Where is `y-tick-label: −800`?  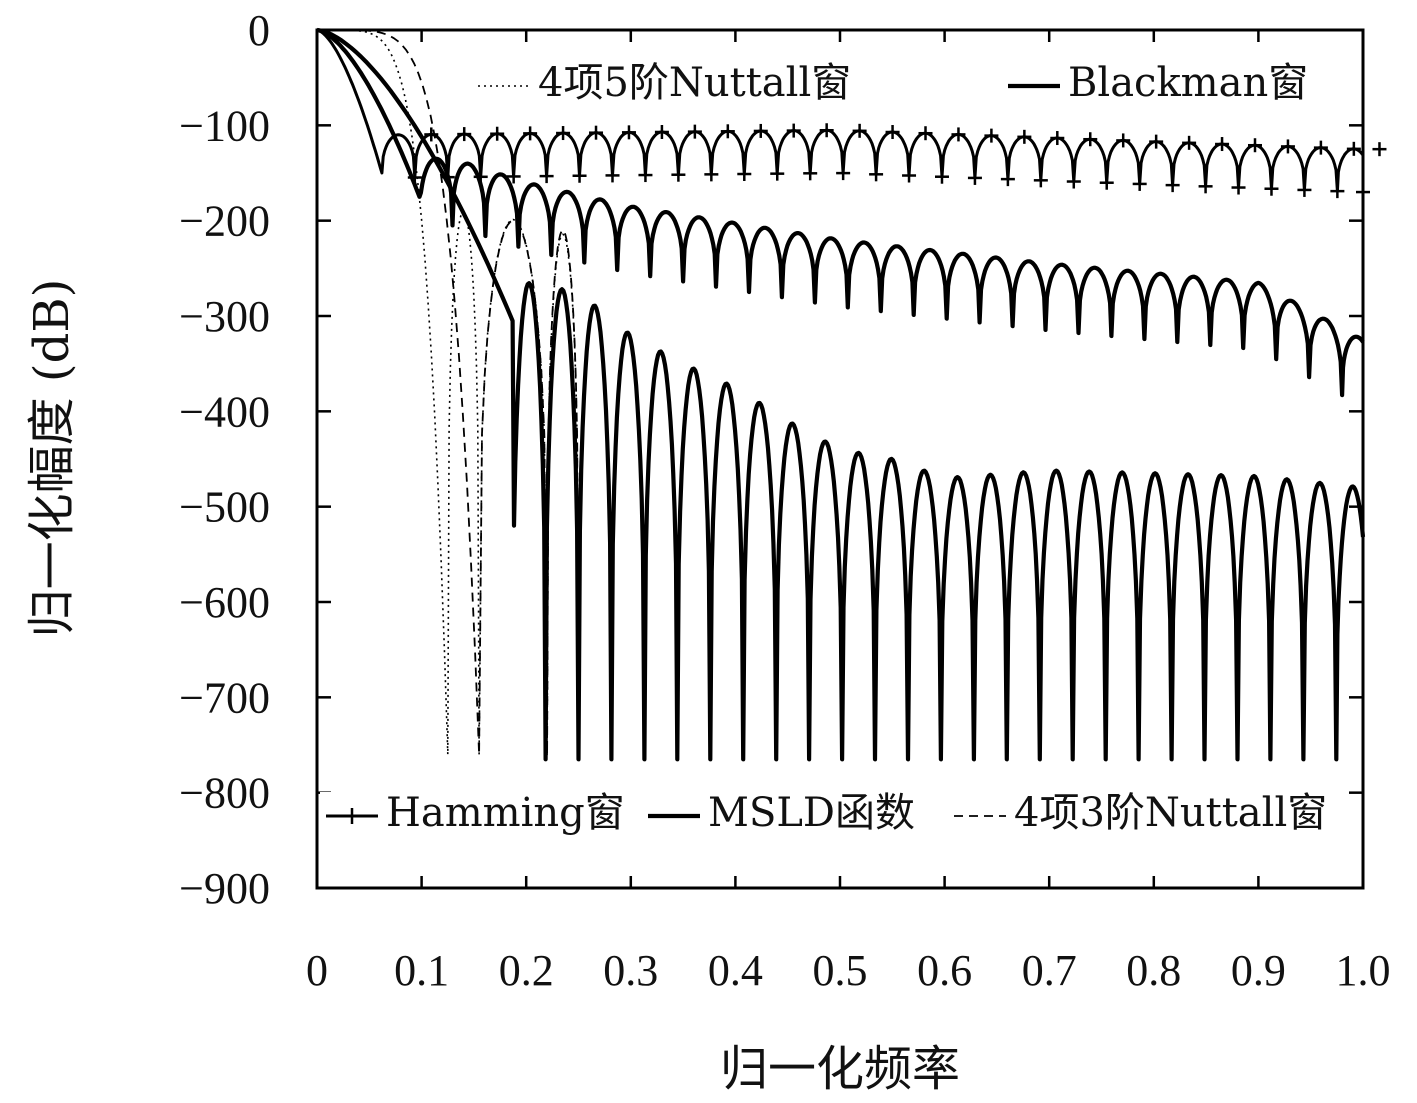
y-tick-label: −800 is located at coordinates (224, 793).